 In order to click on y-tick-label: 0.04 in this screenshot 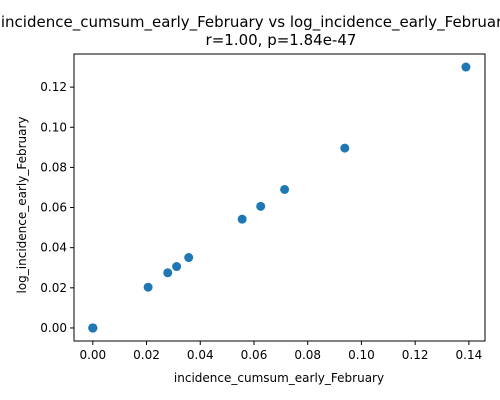, I will do `click(53, 248)`.